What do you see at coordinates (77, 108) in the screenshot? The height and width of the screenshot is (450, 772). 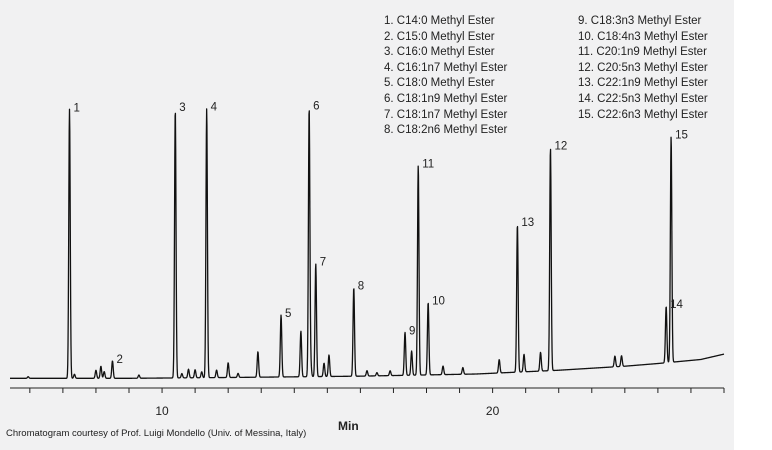 I see `peak-label: 1` at bounding box center [77, 108].